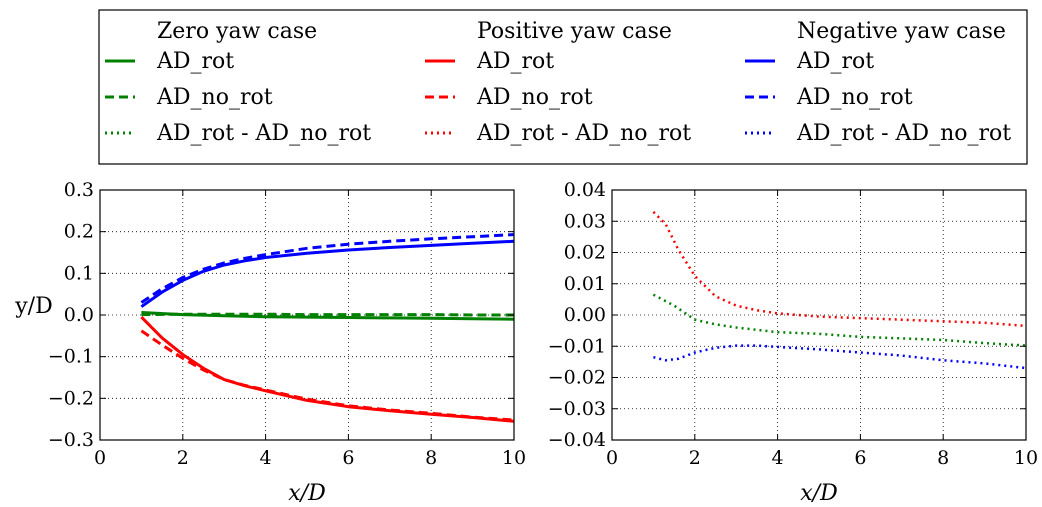  Describe the element at coordinates (237, 31) in the screenshot. I see `legend-column-title: Zero yaw case` at that location.